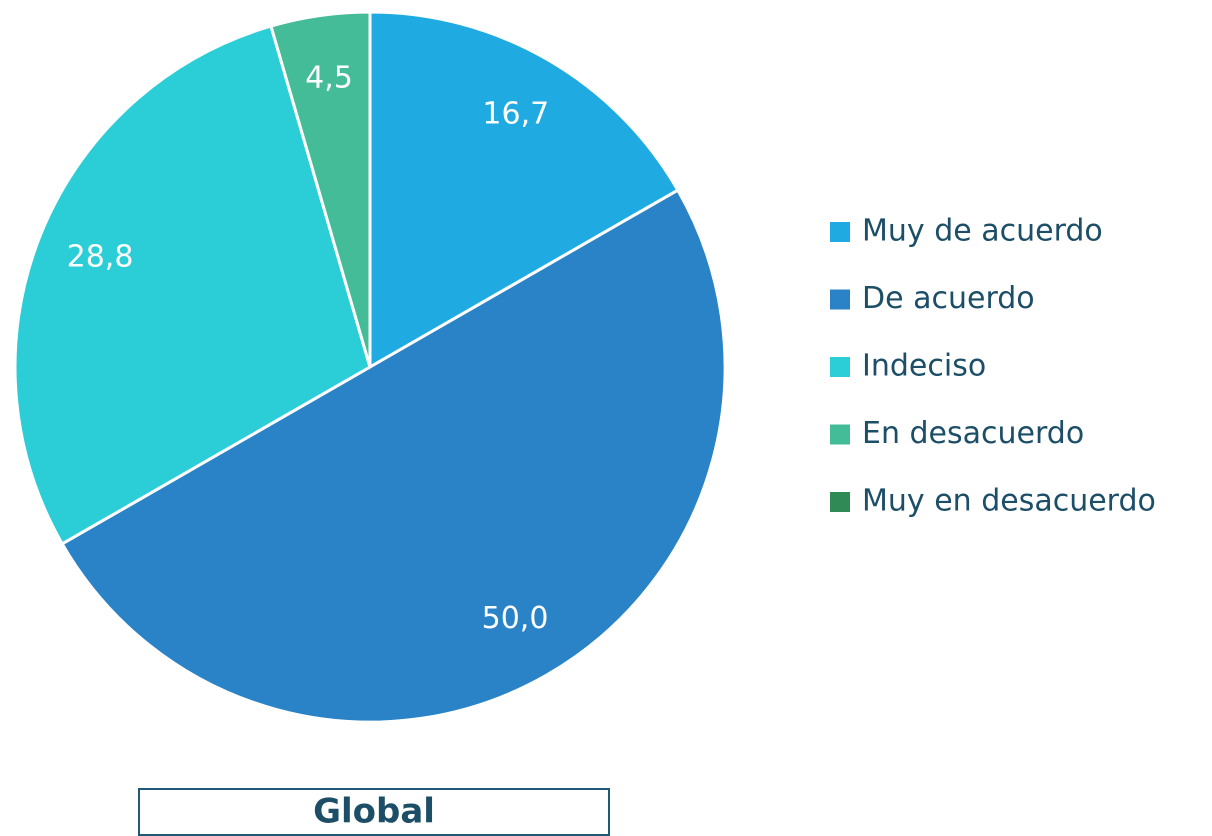 The image size is (1212, 836). What do you see at coordinates (973, 433) in the screenshot?
I see `legend-label: En desacuerdo` at bounding box center [973, 433].